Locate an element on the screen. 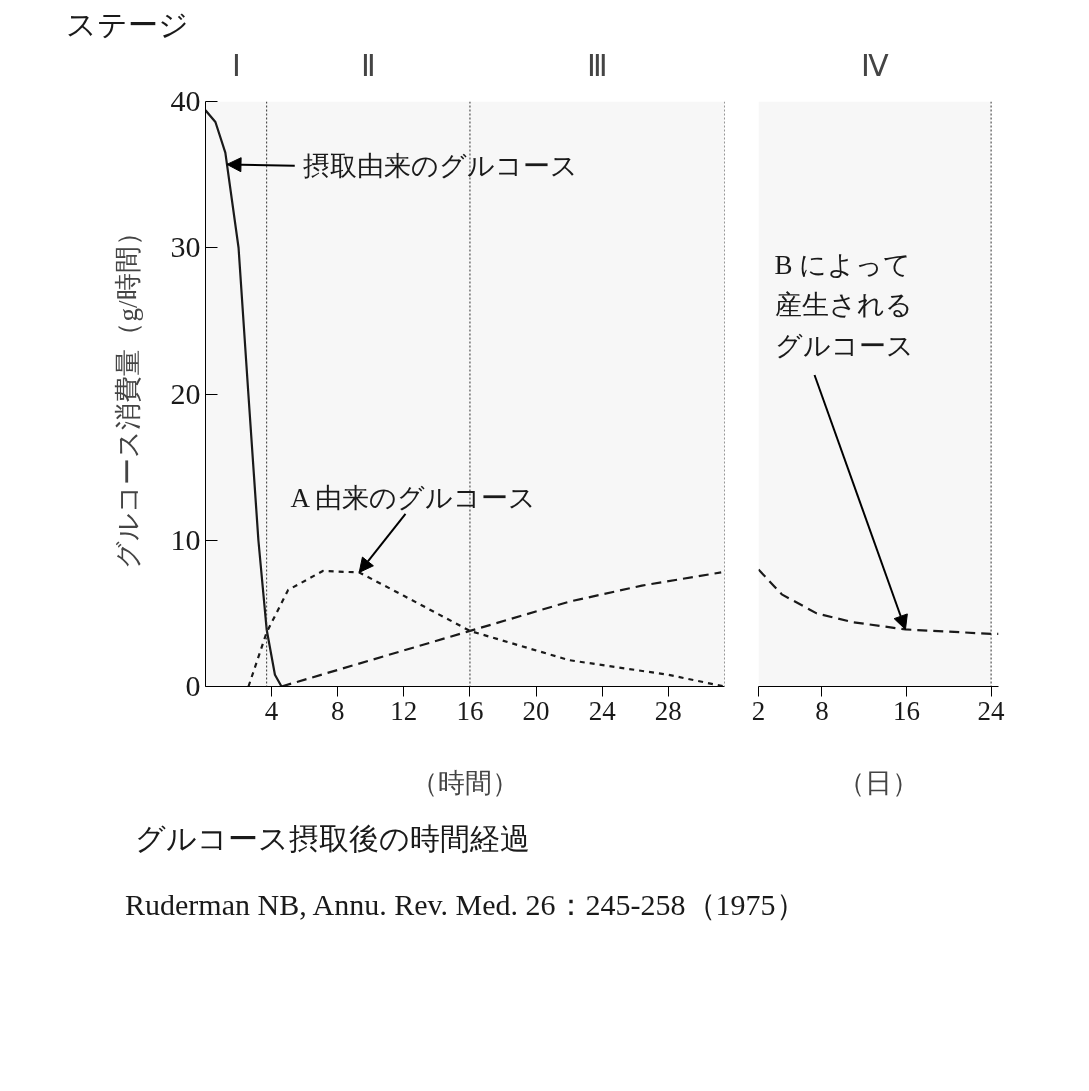 The height and width of the screenshot is (1091, 1089). x-tick-label: 4 is located at coordinates (271, 710).